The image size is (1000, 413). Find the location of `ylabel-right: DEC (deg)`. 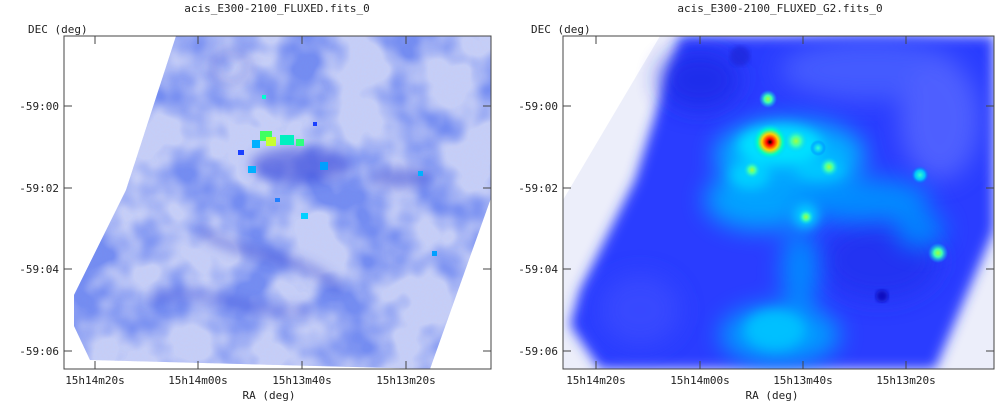

ylabel-right: DEC (deg) is located at coordinates (561, 29).